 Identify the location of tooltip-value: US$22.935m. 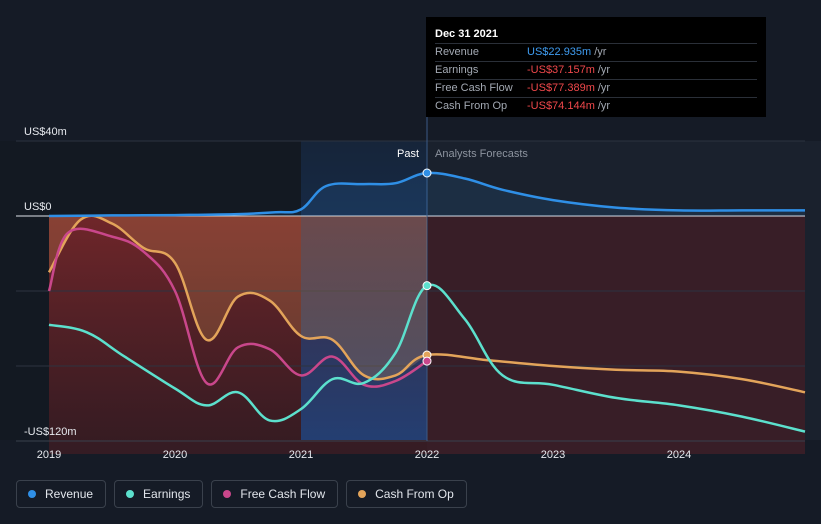
(559, 52).